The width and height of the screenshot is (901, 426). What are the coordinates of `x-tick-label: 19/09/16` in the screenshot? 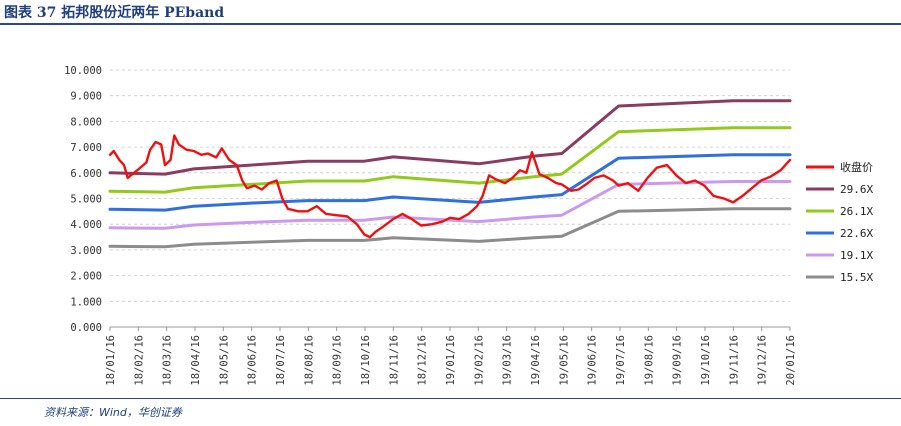 It's located at (678, 360).